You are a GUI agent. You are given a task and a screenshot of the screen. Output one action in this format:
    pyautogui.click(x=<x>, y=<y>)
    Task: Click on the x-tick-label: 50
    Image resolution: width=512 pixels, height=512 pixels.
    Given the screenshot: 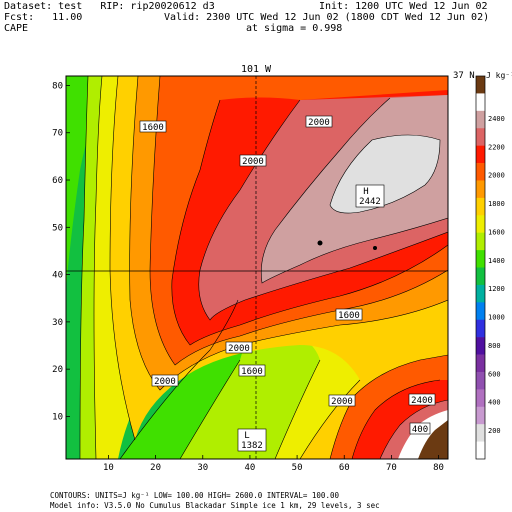 What is the action you would take?
    pyautogui.click(x=297, y=468)
    